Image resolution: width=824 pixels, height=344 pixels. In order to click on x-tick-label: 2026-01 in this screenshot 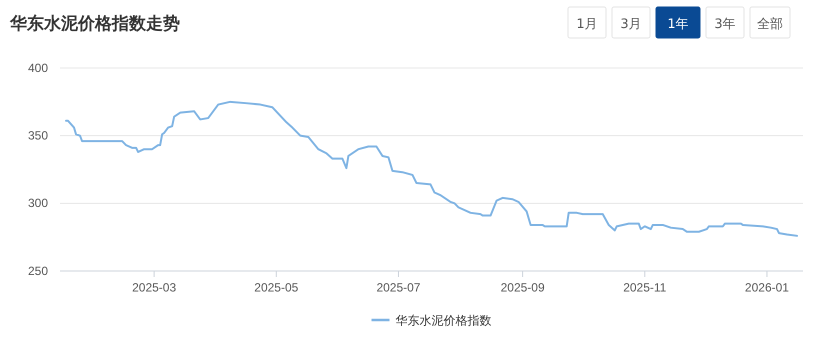, I will do `click(767, 287)`.